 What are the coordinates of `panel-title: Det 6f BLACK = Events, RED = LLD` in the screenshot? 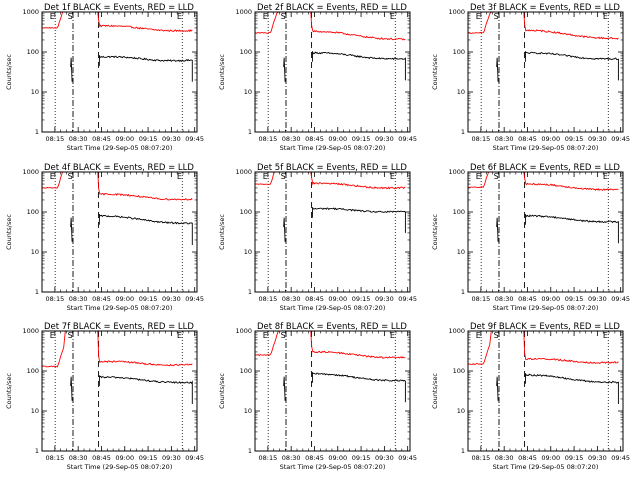 It's located at (545, 168).